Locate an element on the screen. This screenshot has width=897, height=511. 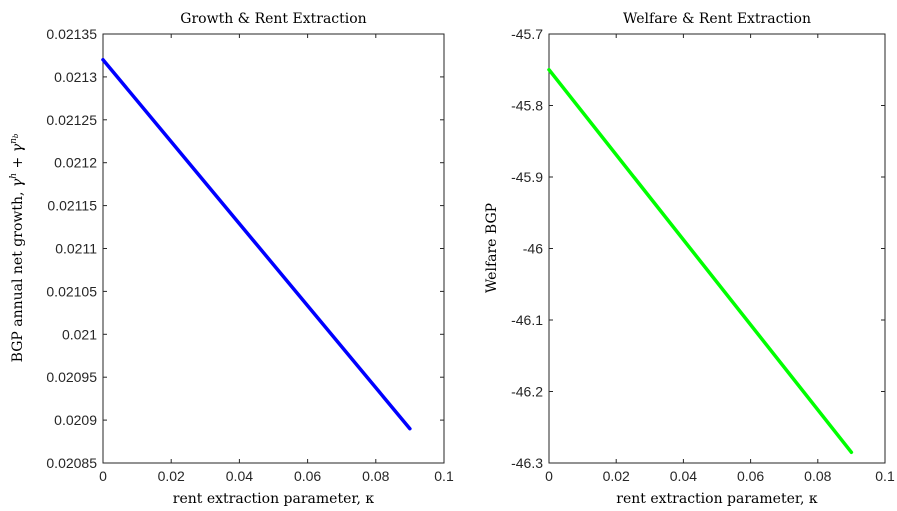
welfare-chart-title: Welfare & Rent Extraction is located at coordinates (717, 19).